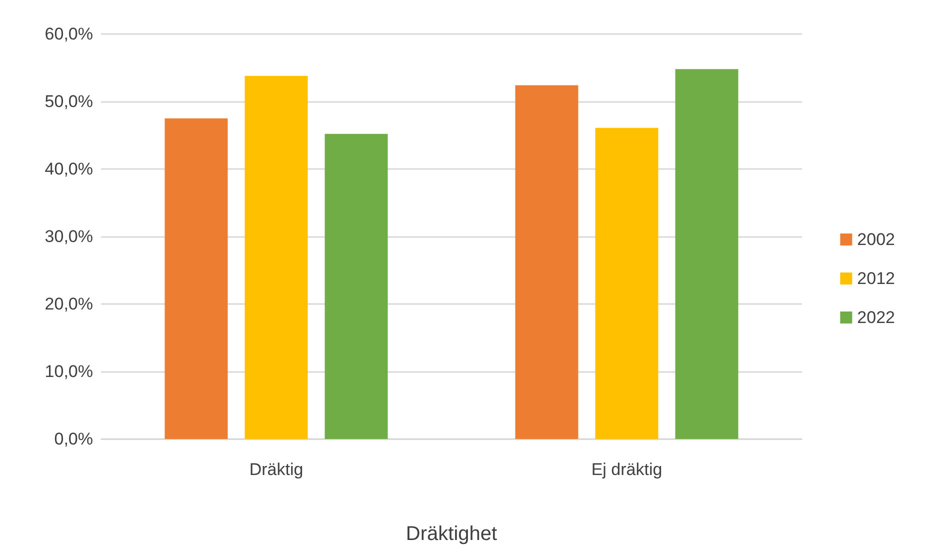  What do you see at coordinates (876, 278) in the screenshot?
I see `legend-label: 2012` at bounding box center [876, 278].